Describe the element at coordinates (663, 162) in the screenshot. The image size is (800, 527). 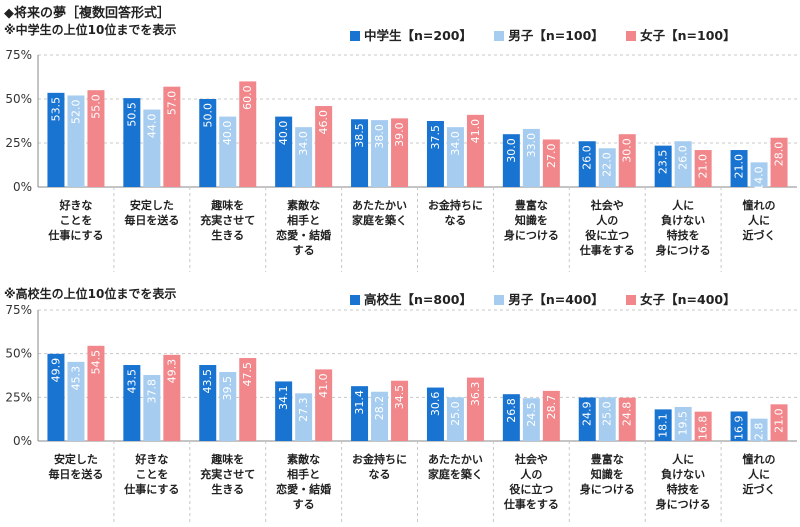
I see `bar-value-label: 23.5` at that location.